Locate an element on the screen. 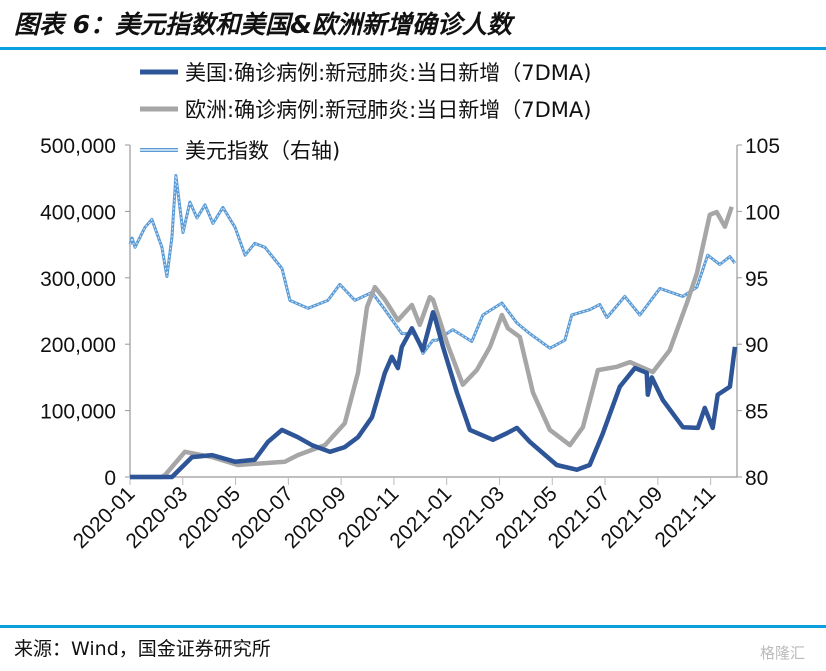  source-note: 来源：Wind，国金证券研究所 is located at coordinates (142, 649).